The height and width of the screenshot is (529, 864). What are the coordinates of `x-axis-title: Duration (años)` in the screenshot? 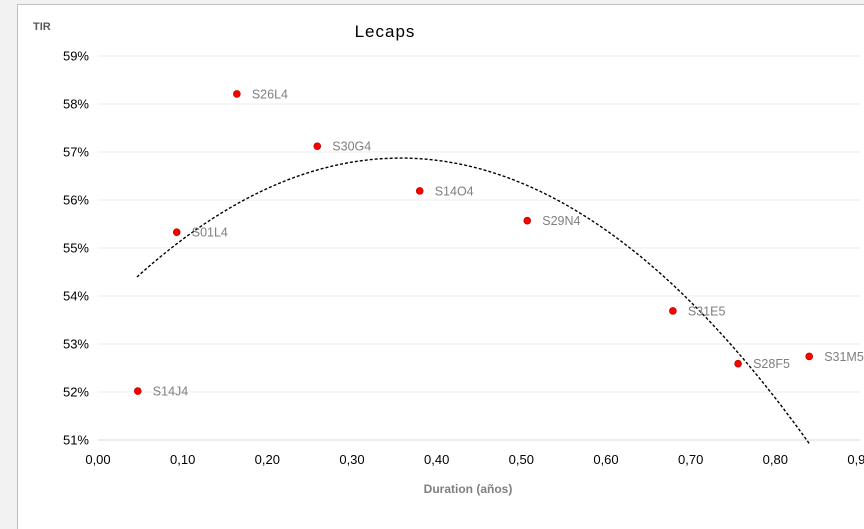 It's located at (468, 489).